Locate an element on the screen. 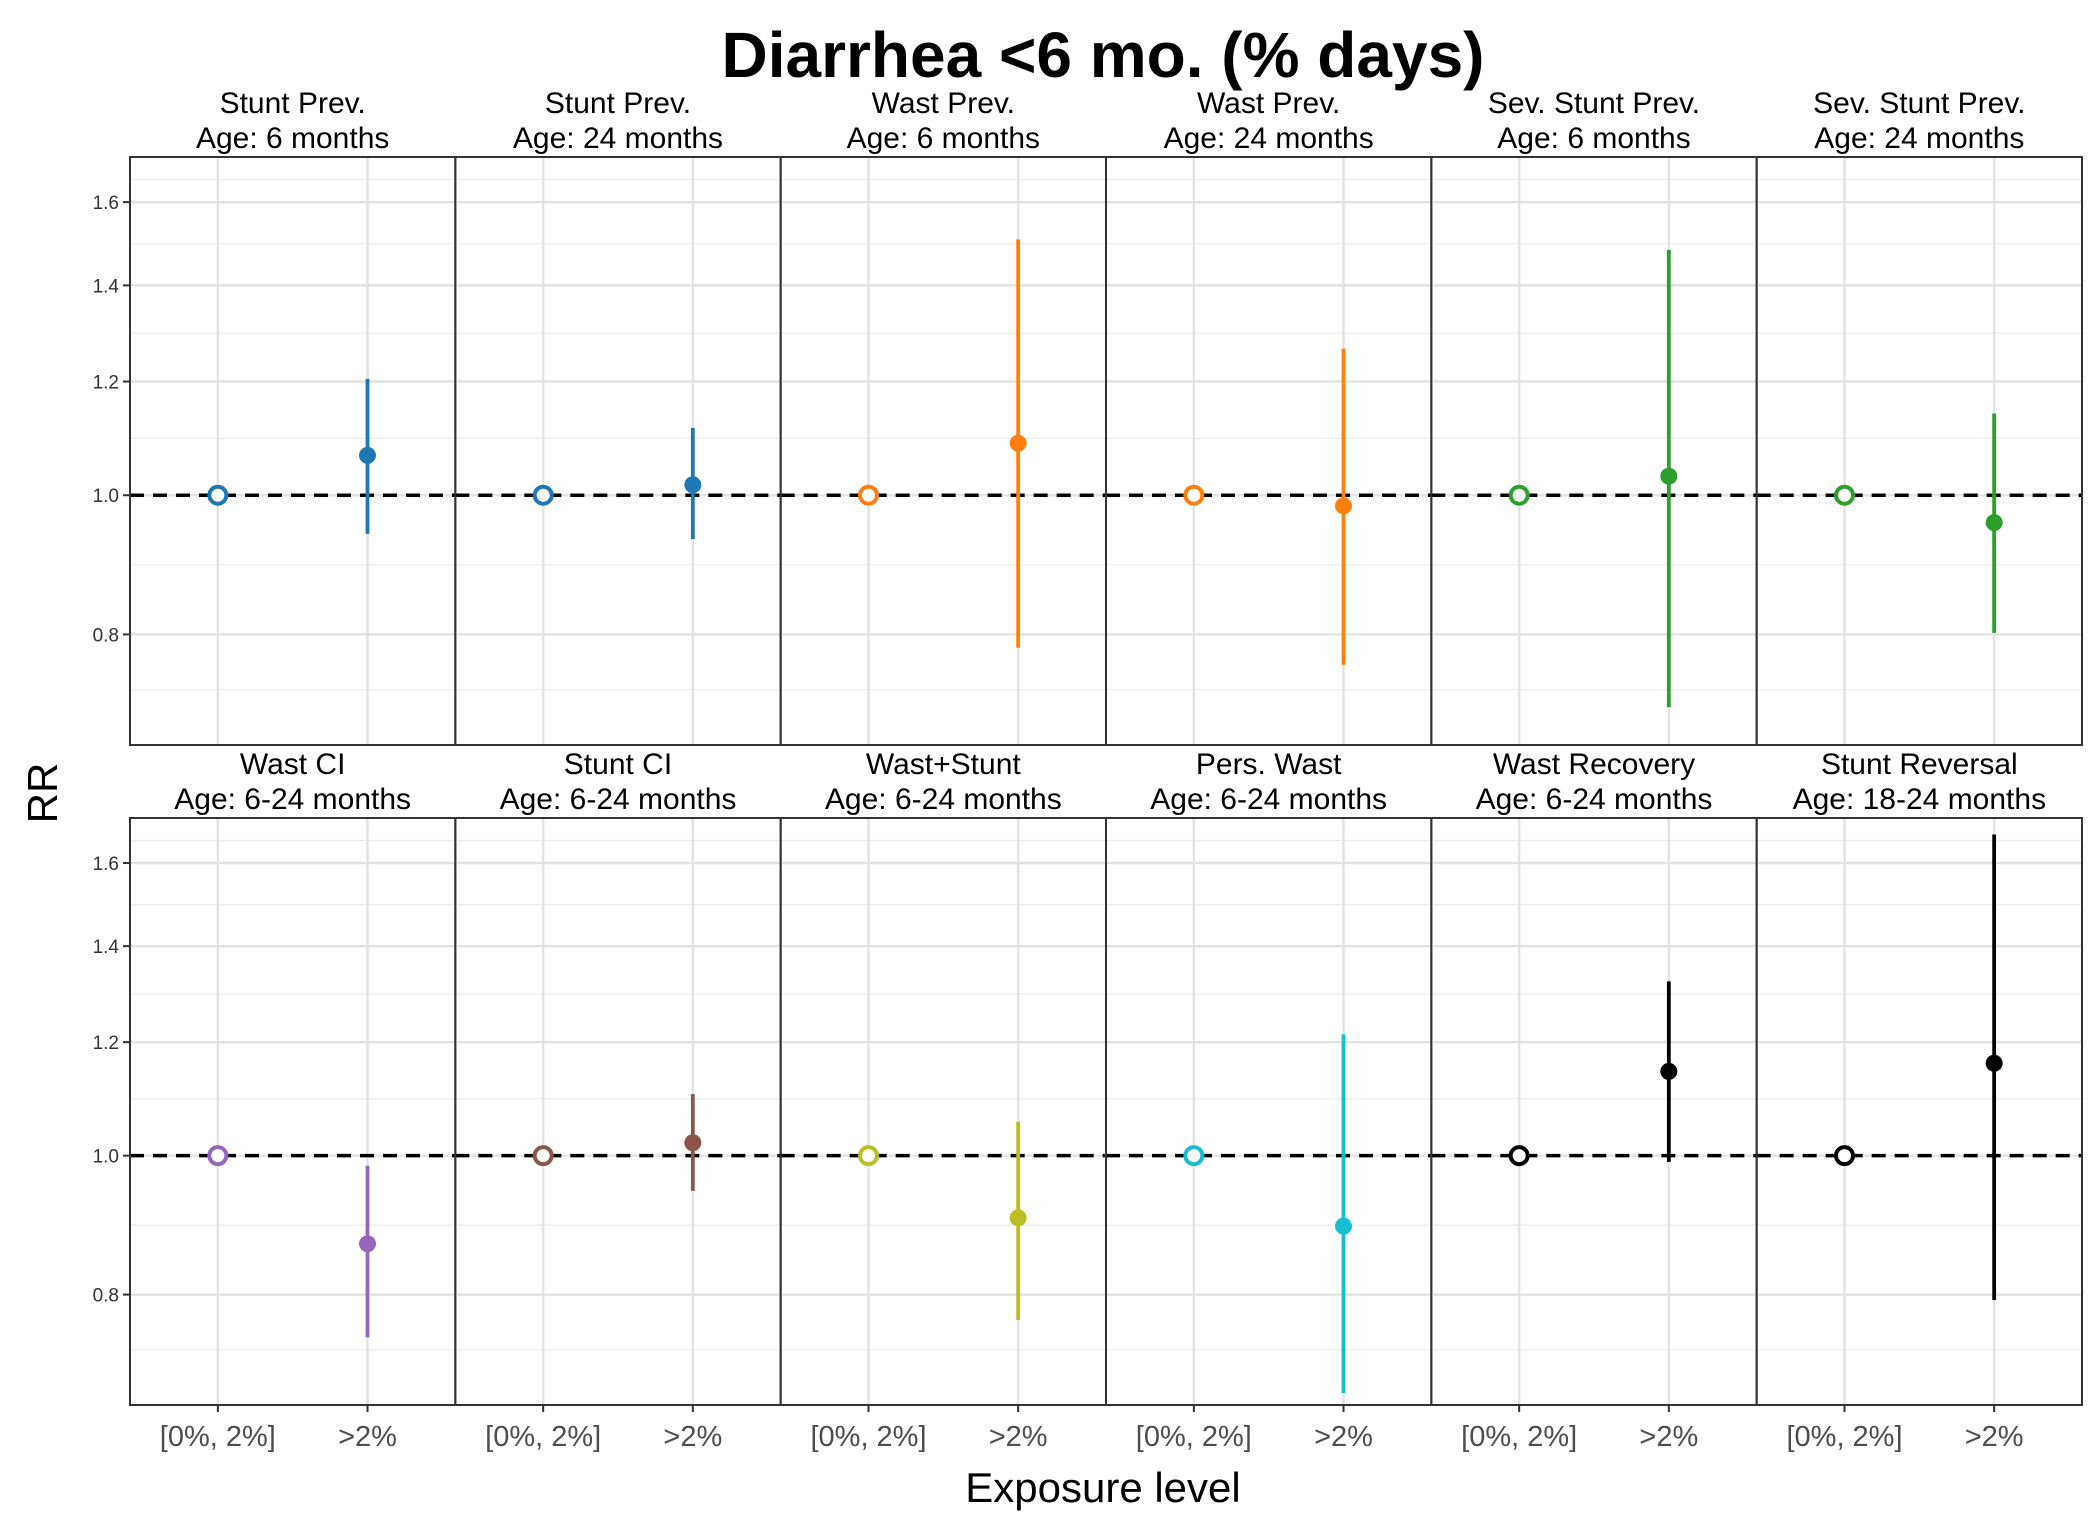 The width and height of the screenshot is (2100, 1530). facet-panel: Wast Prev.Age: 6 months is located at coordinates (943, 416).